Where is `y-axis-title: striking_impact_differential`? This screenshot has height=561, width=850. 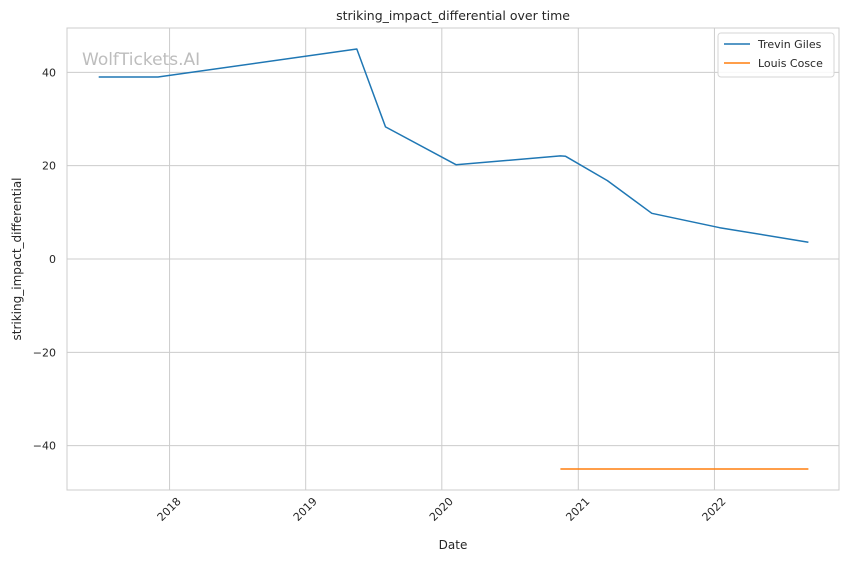 y-axis-title: striking_impact_differential is located at coordinates (17, 258).